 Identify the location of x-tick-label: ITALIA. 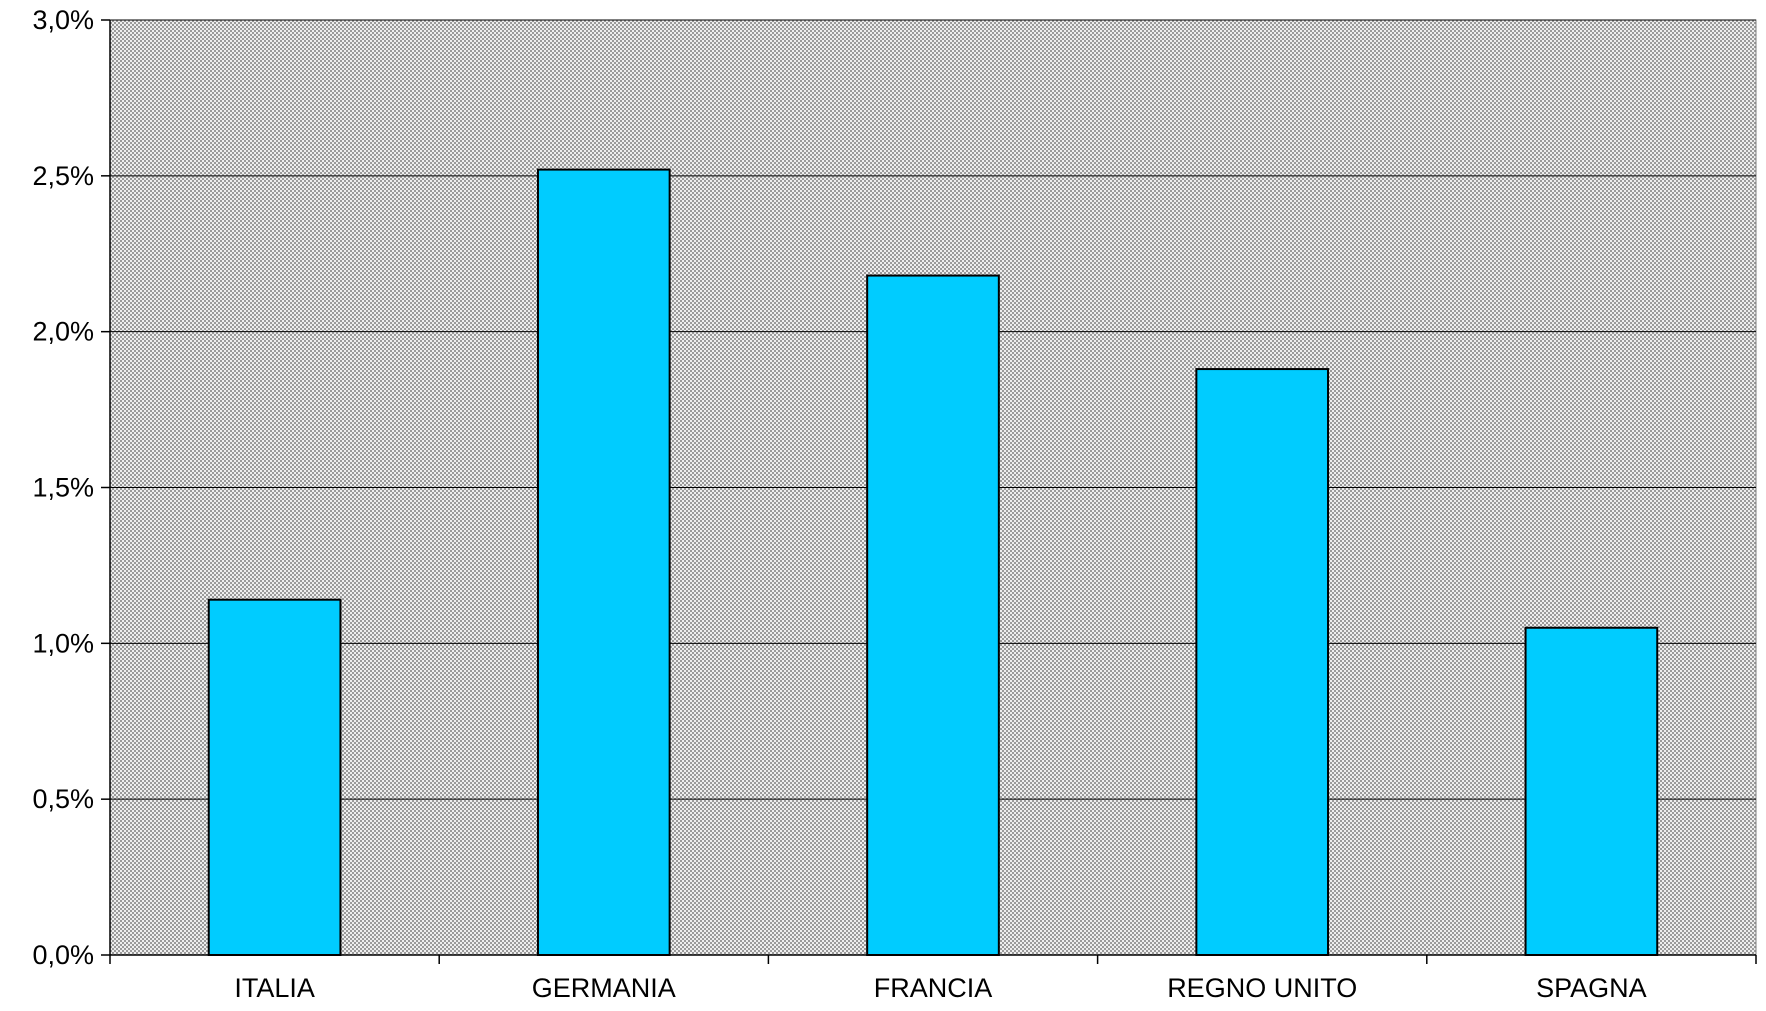
(274, 988).